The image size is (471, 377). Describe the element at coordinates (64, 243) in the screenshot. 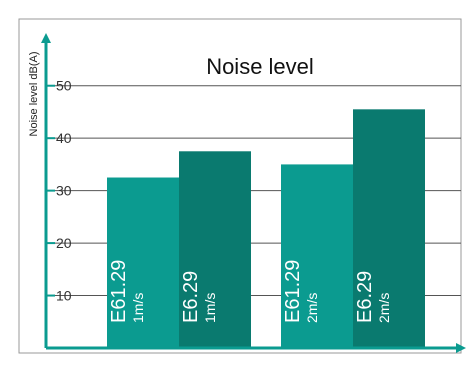

I see `y-tick-label: 20` at that location.